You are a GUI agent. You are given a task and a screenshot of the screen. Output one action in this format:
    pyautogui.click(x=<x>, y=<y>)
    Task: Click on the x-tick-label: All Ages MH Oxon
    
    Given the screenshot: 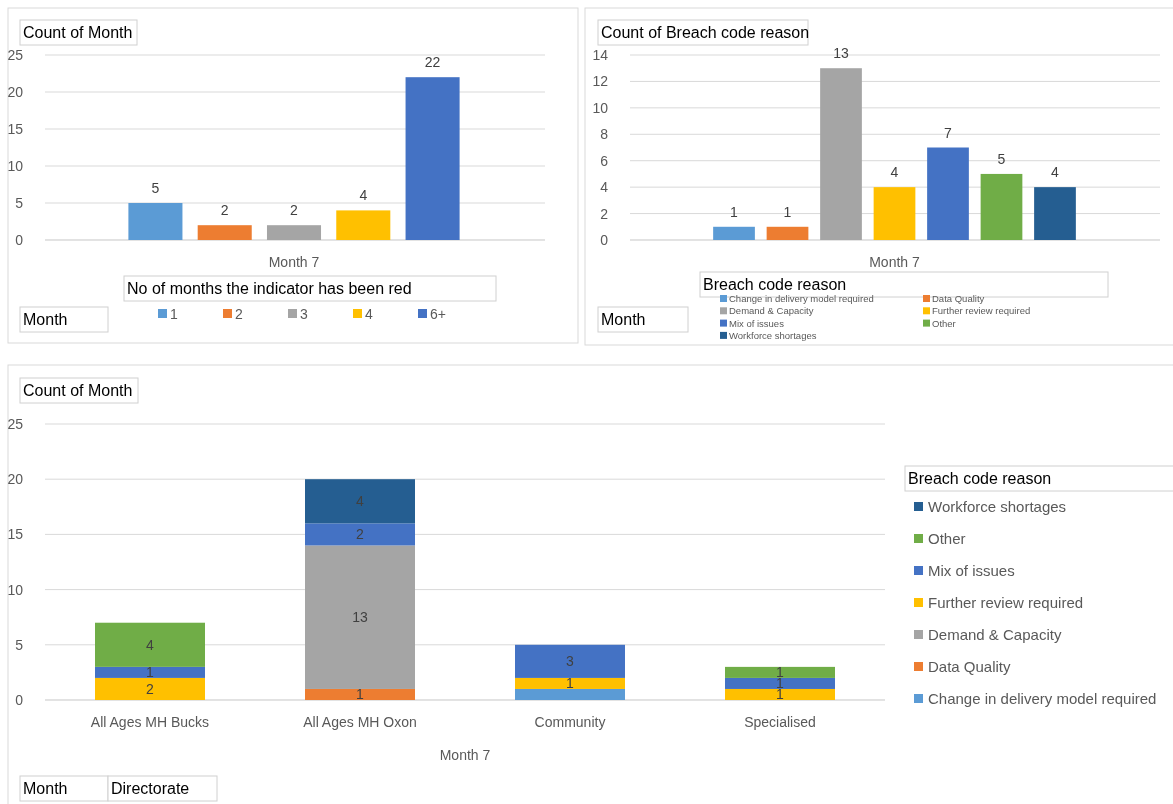 What is the action you would take?
    pyautogui.click(x=360, y=722)
    